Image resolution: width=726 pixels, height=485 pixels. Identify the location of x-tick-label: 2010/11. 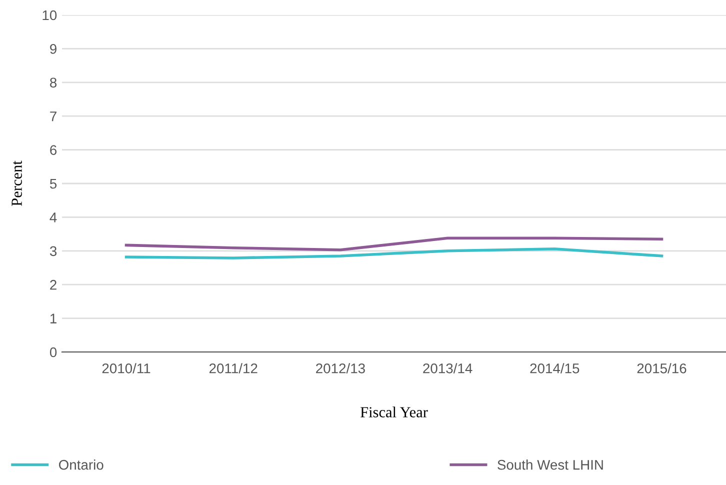
(126, 368).